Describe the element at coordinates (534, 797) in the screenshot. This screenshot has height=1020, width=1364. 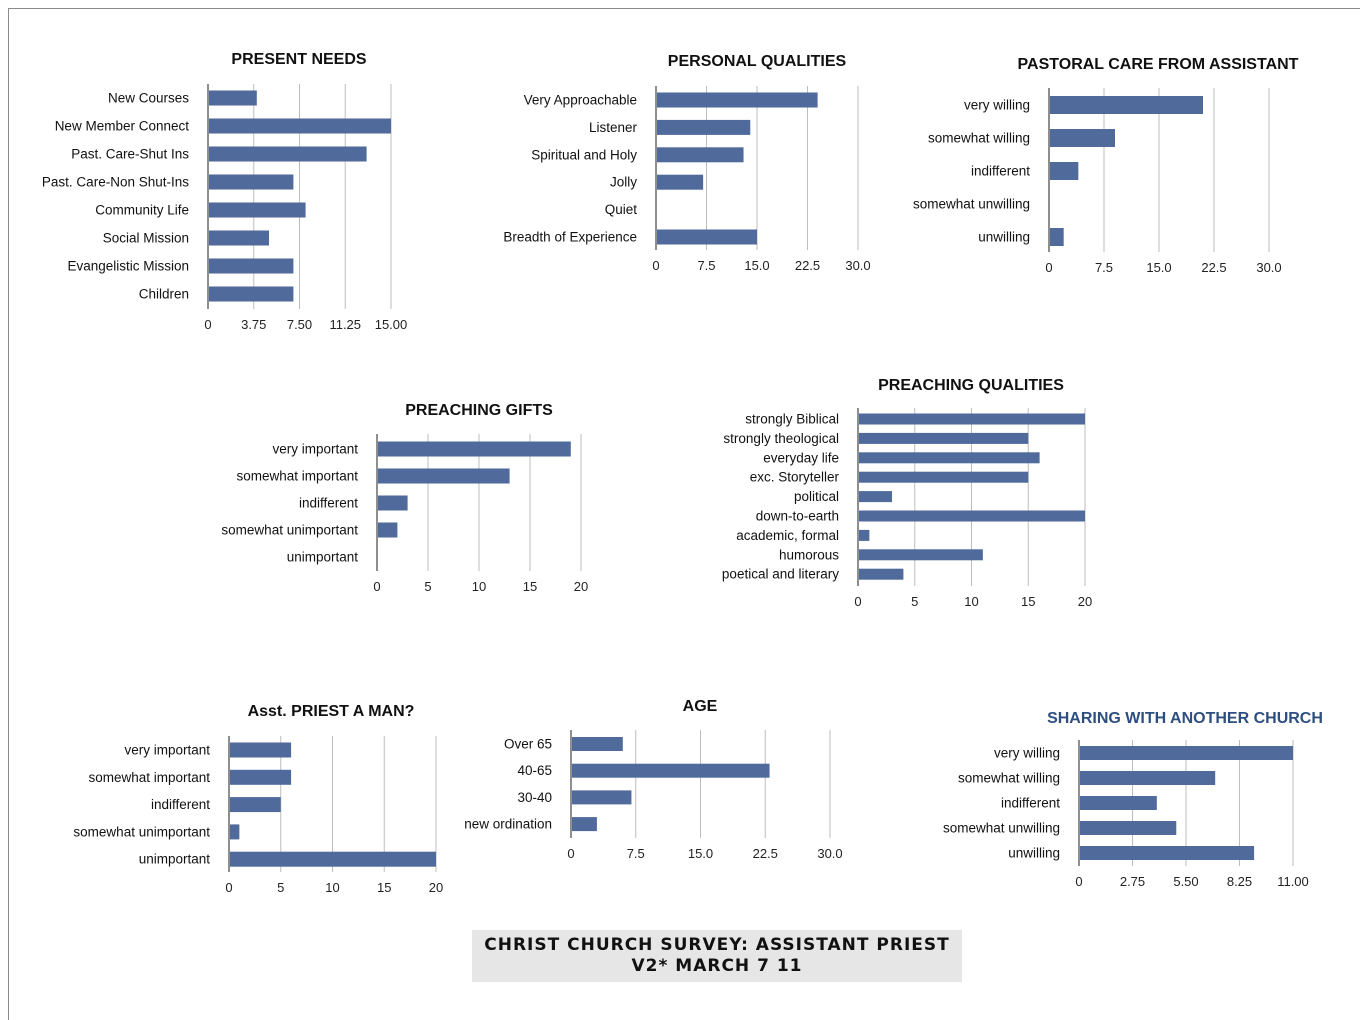
I see `category-label: 30-40` at that location.